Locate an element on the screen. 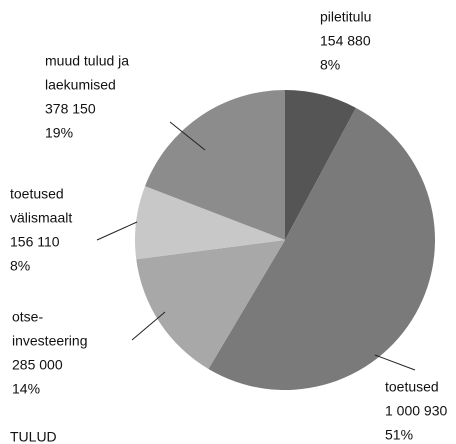 The height and width of the screenshot is (444, 456). chart-title: TULUD is located at coordinates (33, 436).